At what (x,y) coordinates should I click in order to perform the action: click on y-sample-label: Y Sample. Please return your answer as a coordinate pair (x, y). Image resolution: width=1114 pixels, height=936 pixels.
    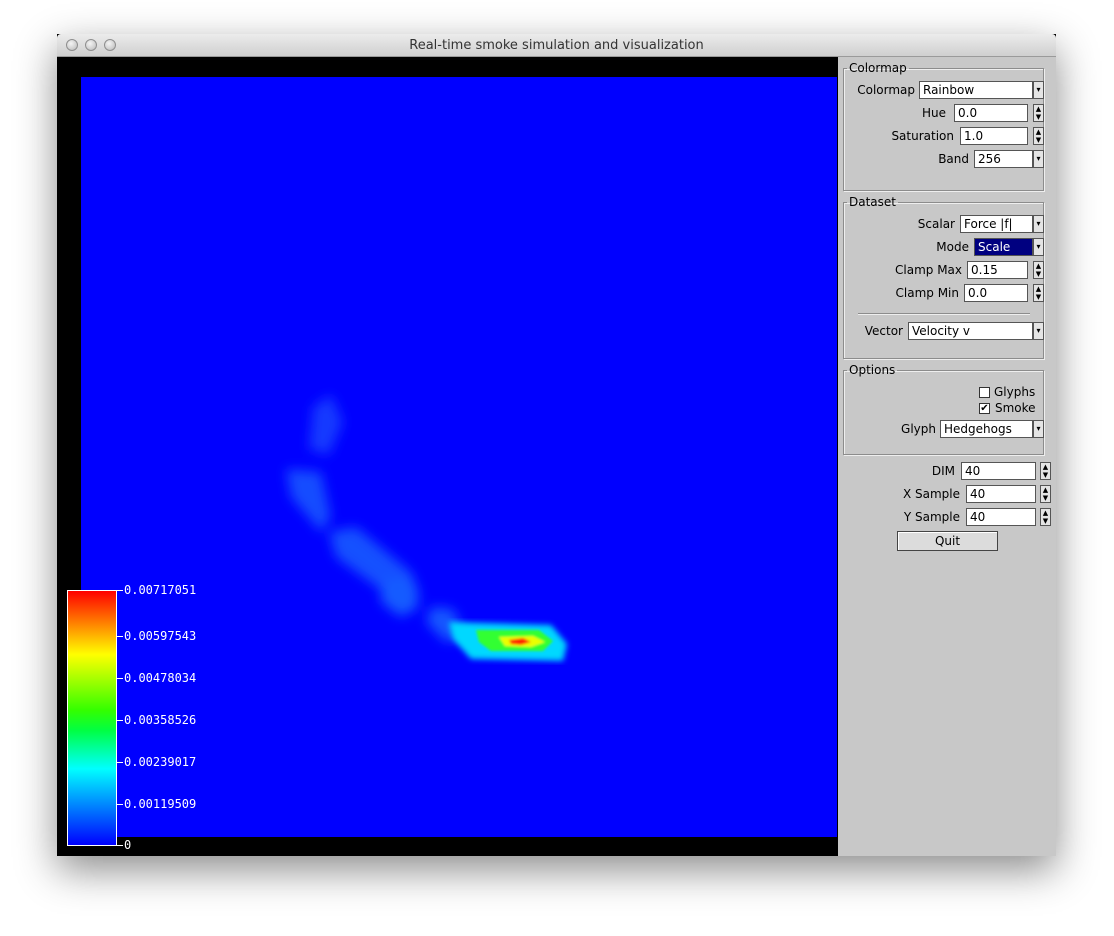
    Looking at the image, I should click on (931, 517).